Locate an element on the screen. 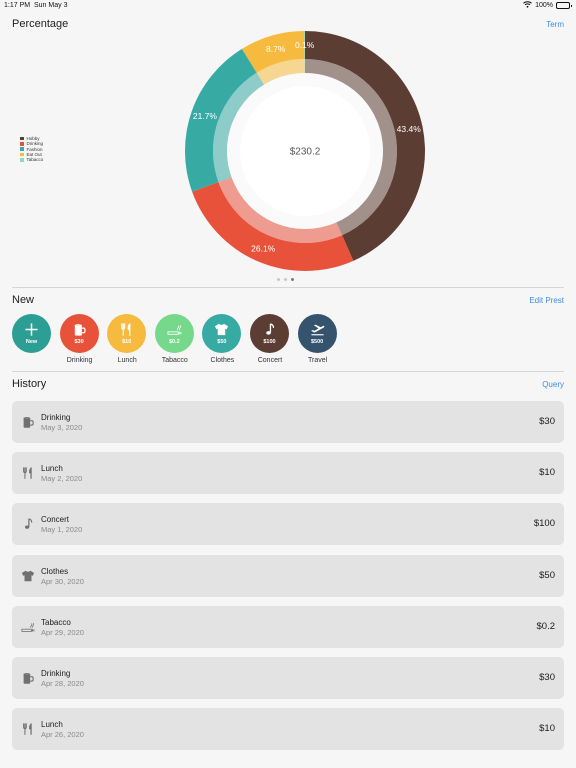 Image resolution: width=576 pixels, height=768 pixels. history-item-date: Apr 30, 2020 is located at coordinates (62, 581).